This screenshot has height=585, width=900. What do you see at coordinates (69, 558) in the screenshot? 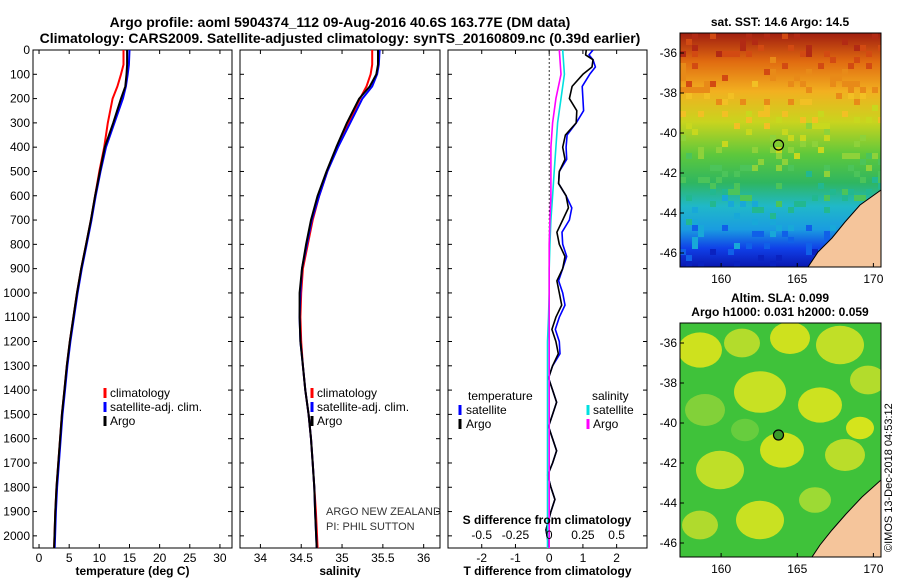
I see `p1-xtick-label: 5` at bounding box center [69, 558].